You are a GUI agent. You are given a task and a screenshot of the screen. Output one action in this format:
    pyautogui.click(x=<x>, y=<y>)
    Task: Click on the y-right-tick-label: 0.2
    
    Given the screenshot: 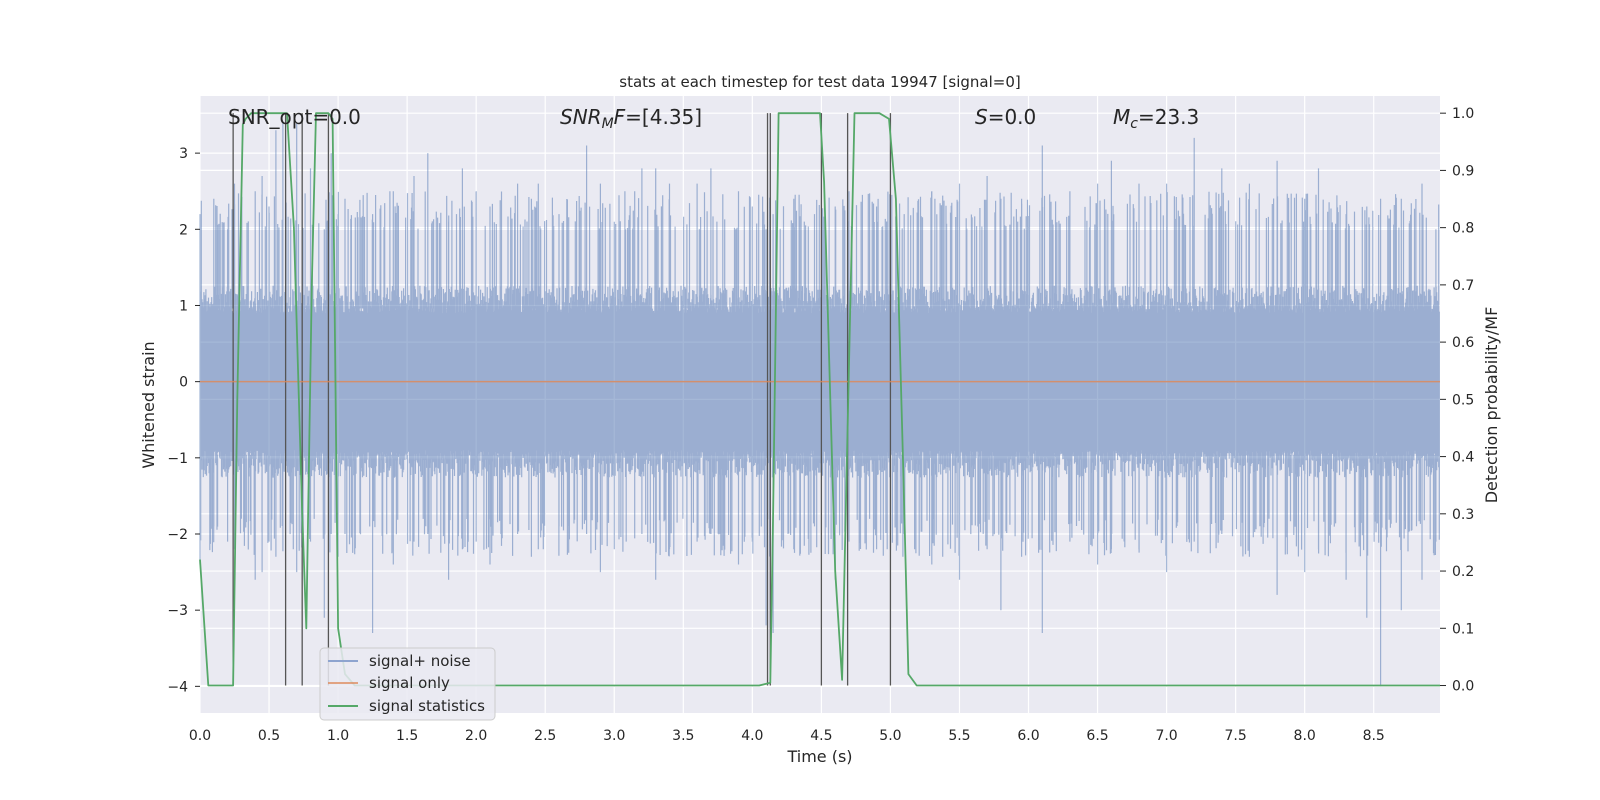 What is the action you would take?
    pyautogui.click(x=1463, y=572)
    